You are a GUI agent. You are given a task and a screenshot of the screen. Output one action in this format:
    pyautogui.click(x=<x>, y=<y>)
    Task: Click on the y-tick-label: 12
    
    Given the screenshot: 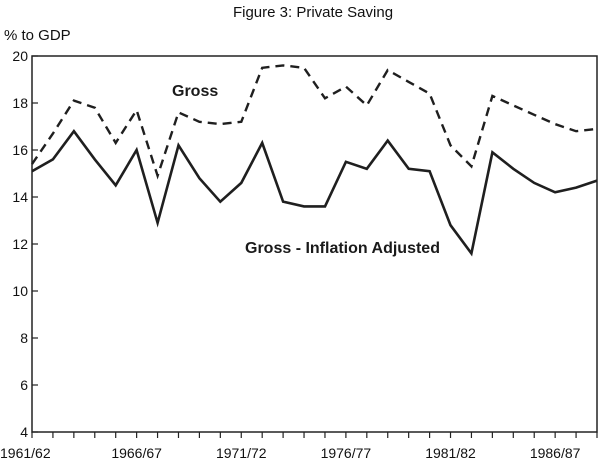 What is the action you would take?
    pyautogui.click(x=20, y=244)
    